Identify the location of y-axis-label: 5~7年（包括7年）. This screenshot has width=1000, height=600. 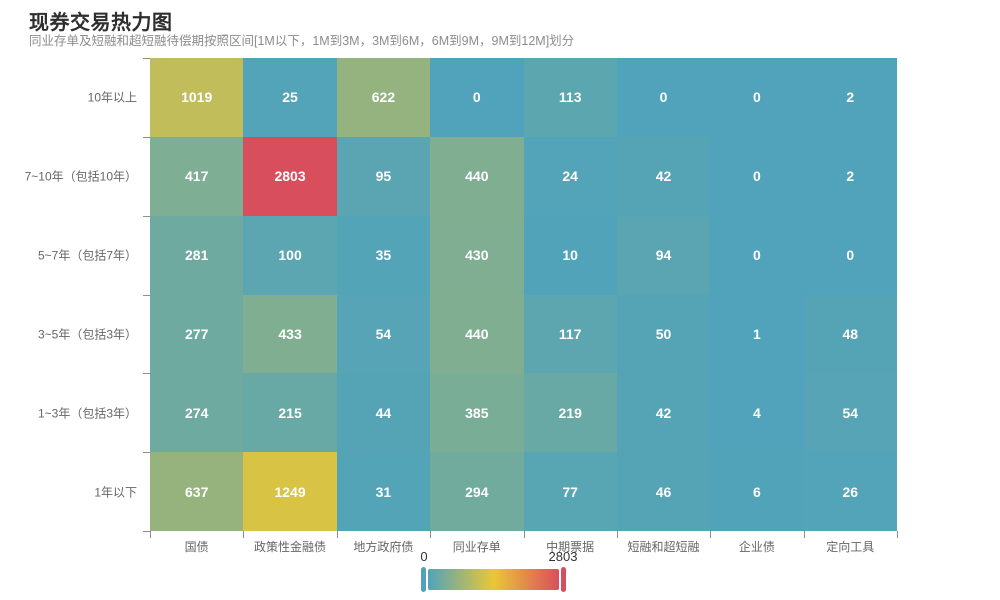
(87, 255).